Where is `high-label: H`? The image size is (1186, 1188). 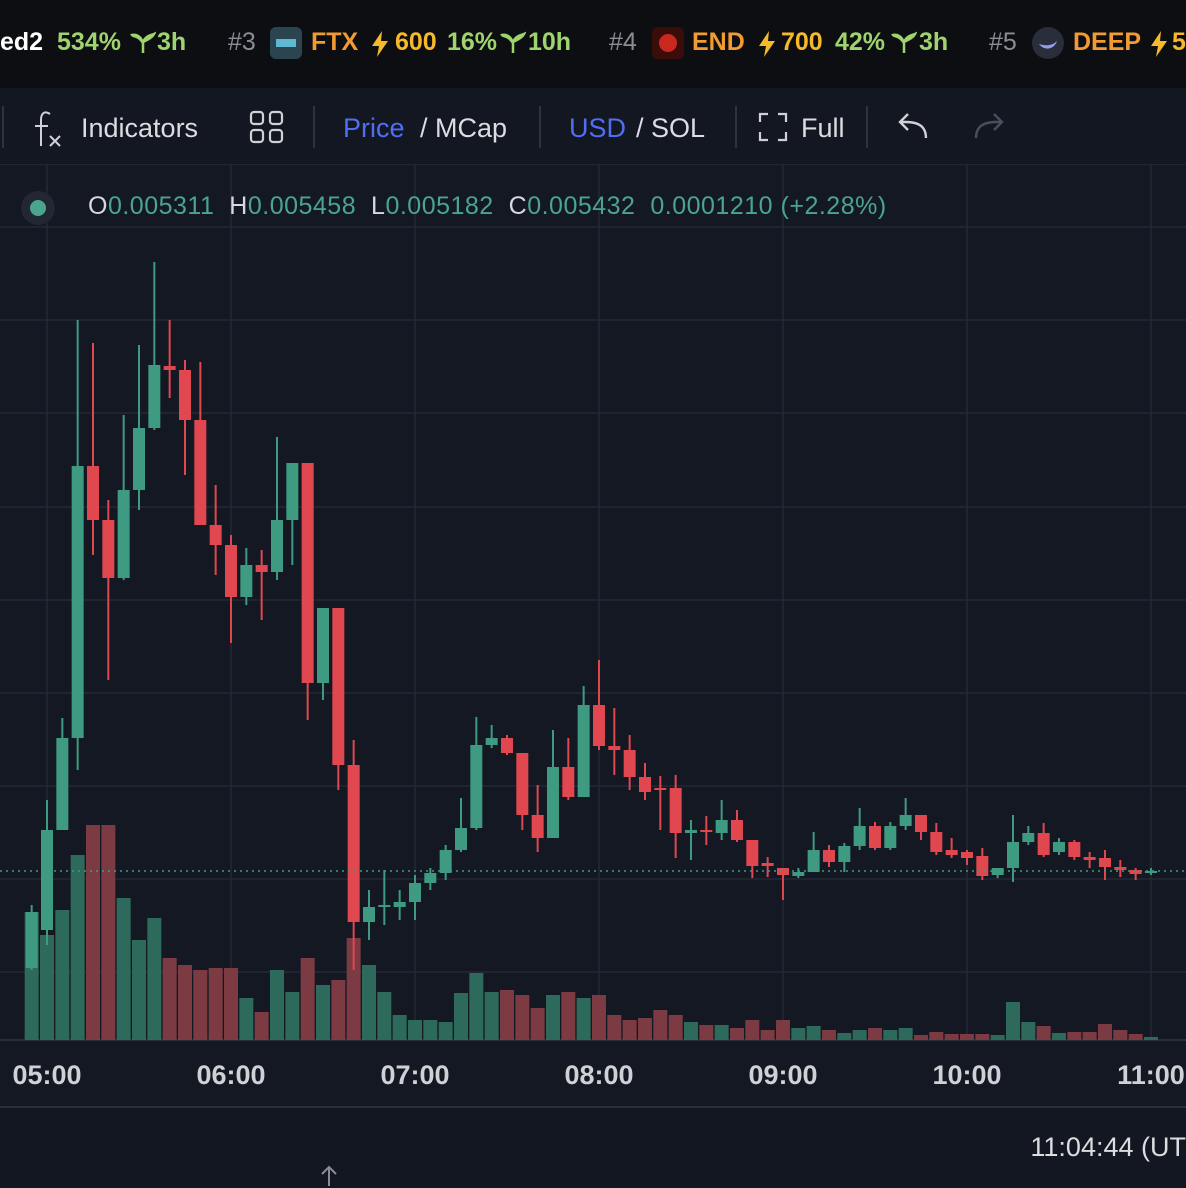
high-label: H is located at coordinates (238, 206).